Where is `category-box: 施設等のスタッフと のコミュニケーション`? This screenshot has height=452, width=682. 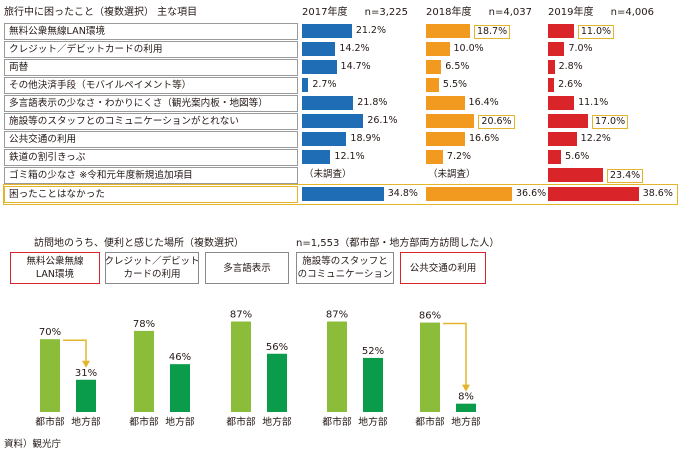 category-box: 施設等のスタッフと のコミュニケーション is located at coordinates (345, 268).